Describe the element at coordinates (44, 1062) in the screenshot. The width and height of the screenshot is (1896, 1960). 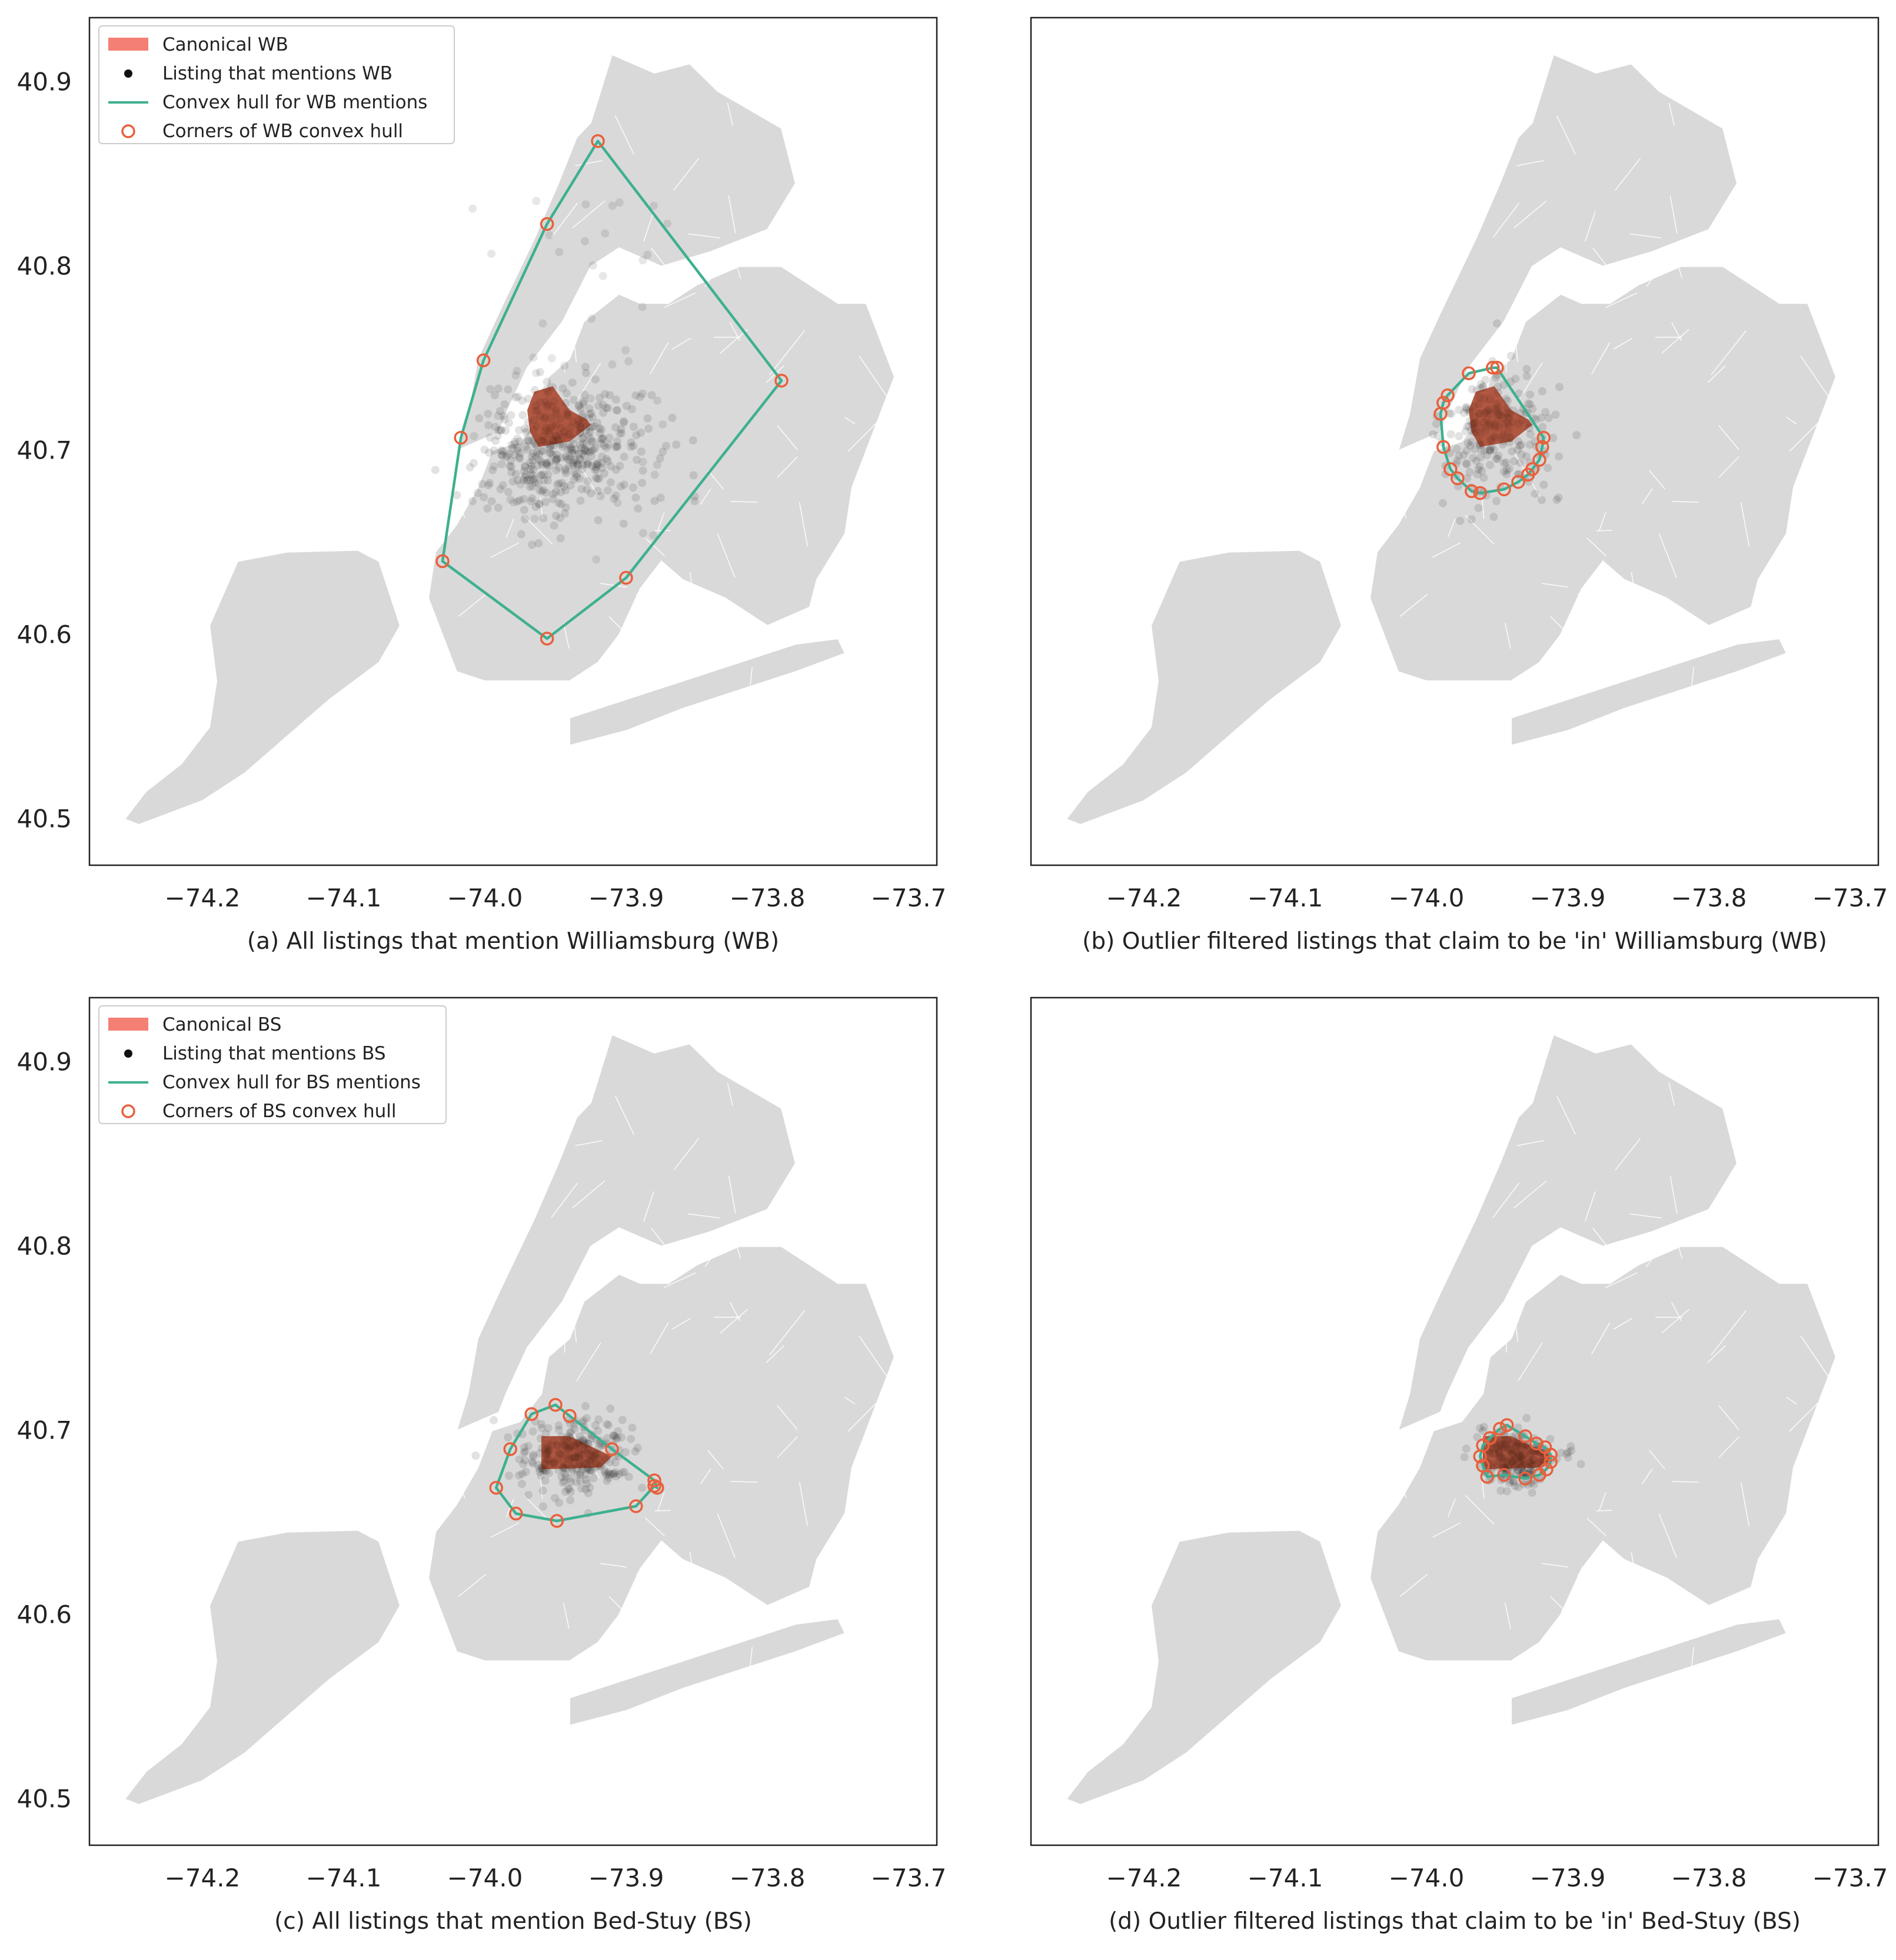
I see `y-tick-label: 40.9` at that location.